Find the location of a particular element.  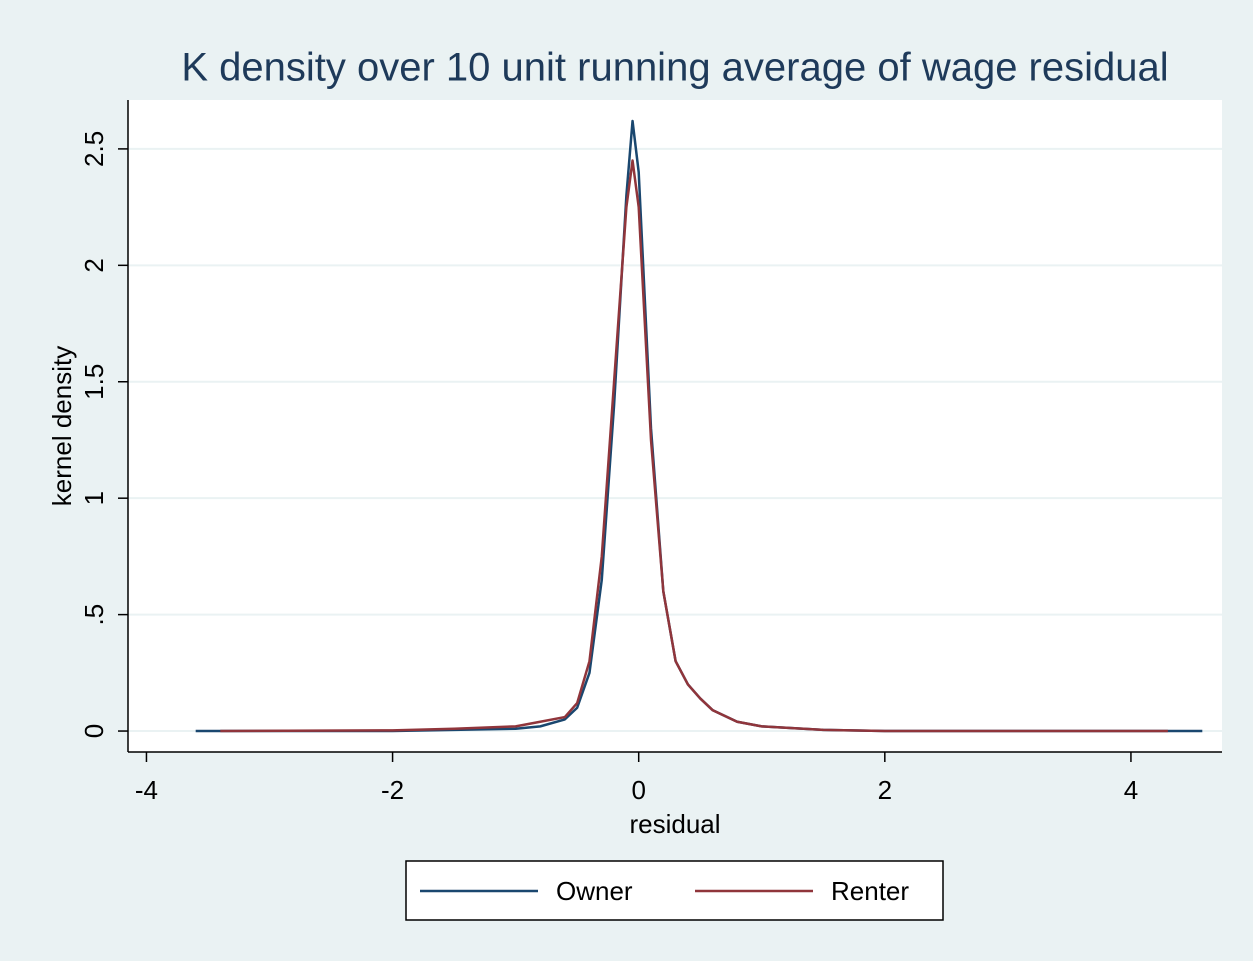

y-axis-label: kernel density is located at coordinates (62, 426).